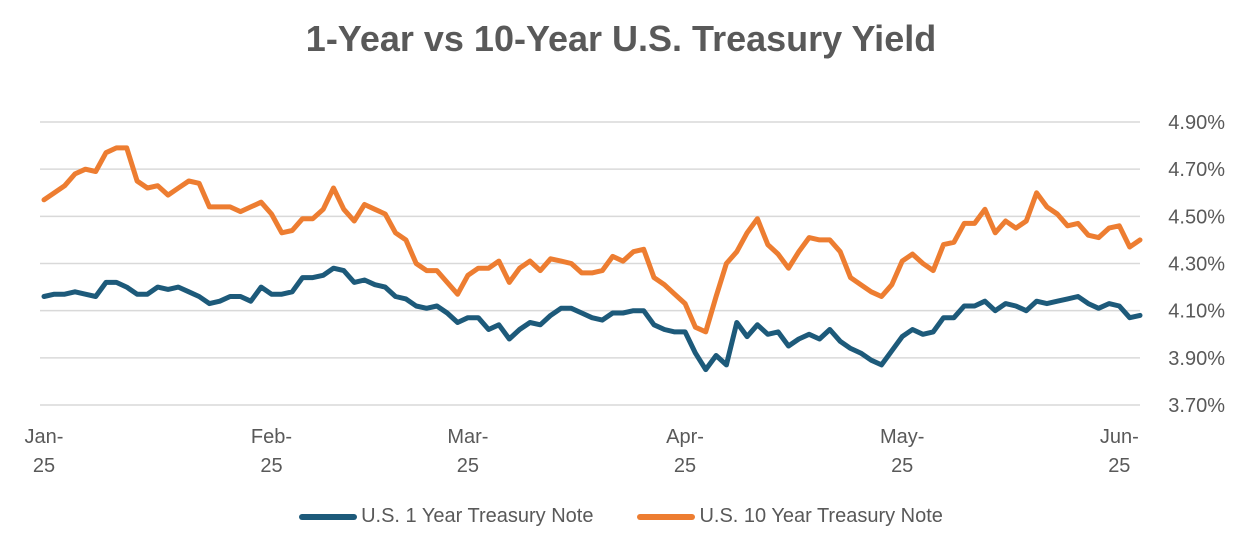  I want to click on x-tick-label: Jan-, so click(44, 437).